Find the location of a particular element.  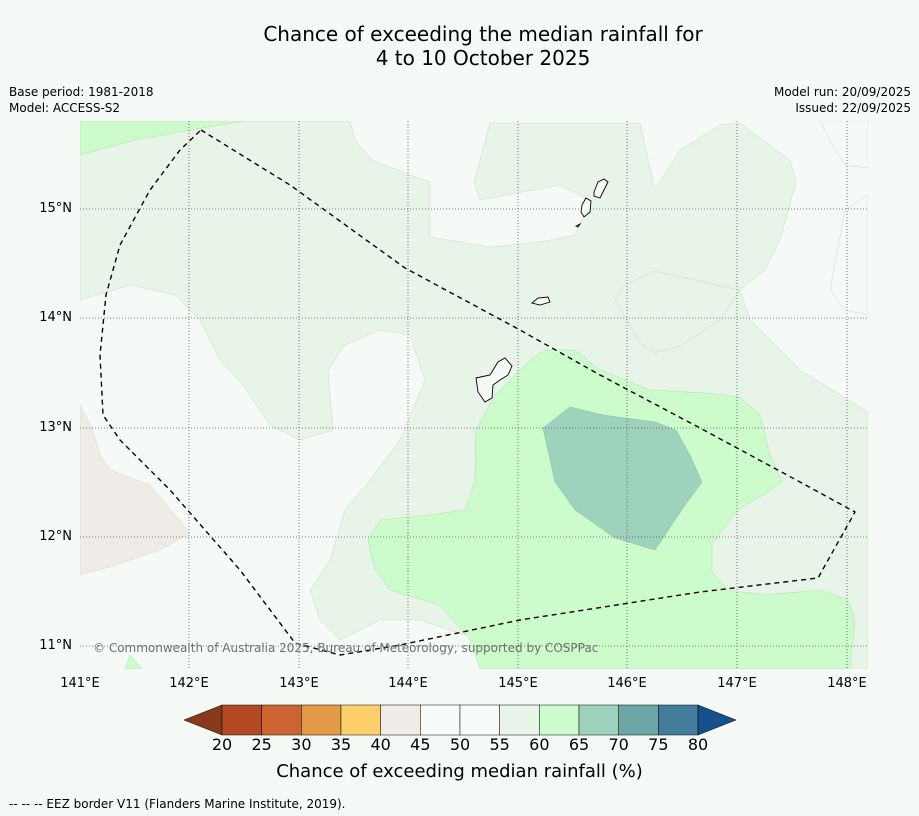

model-run: Model run: 20/09/2025 is located at coordinates (842, 92).